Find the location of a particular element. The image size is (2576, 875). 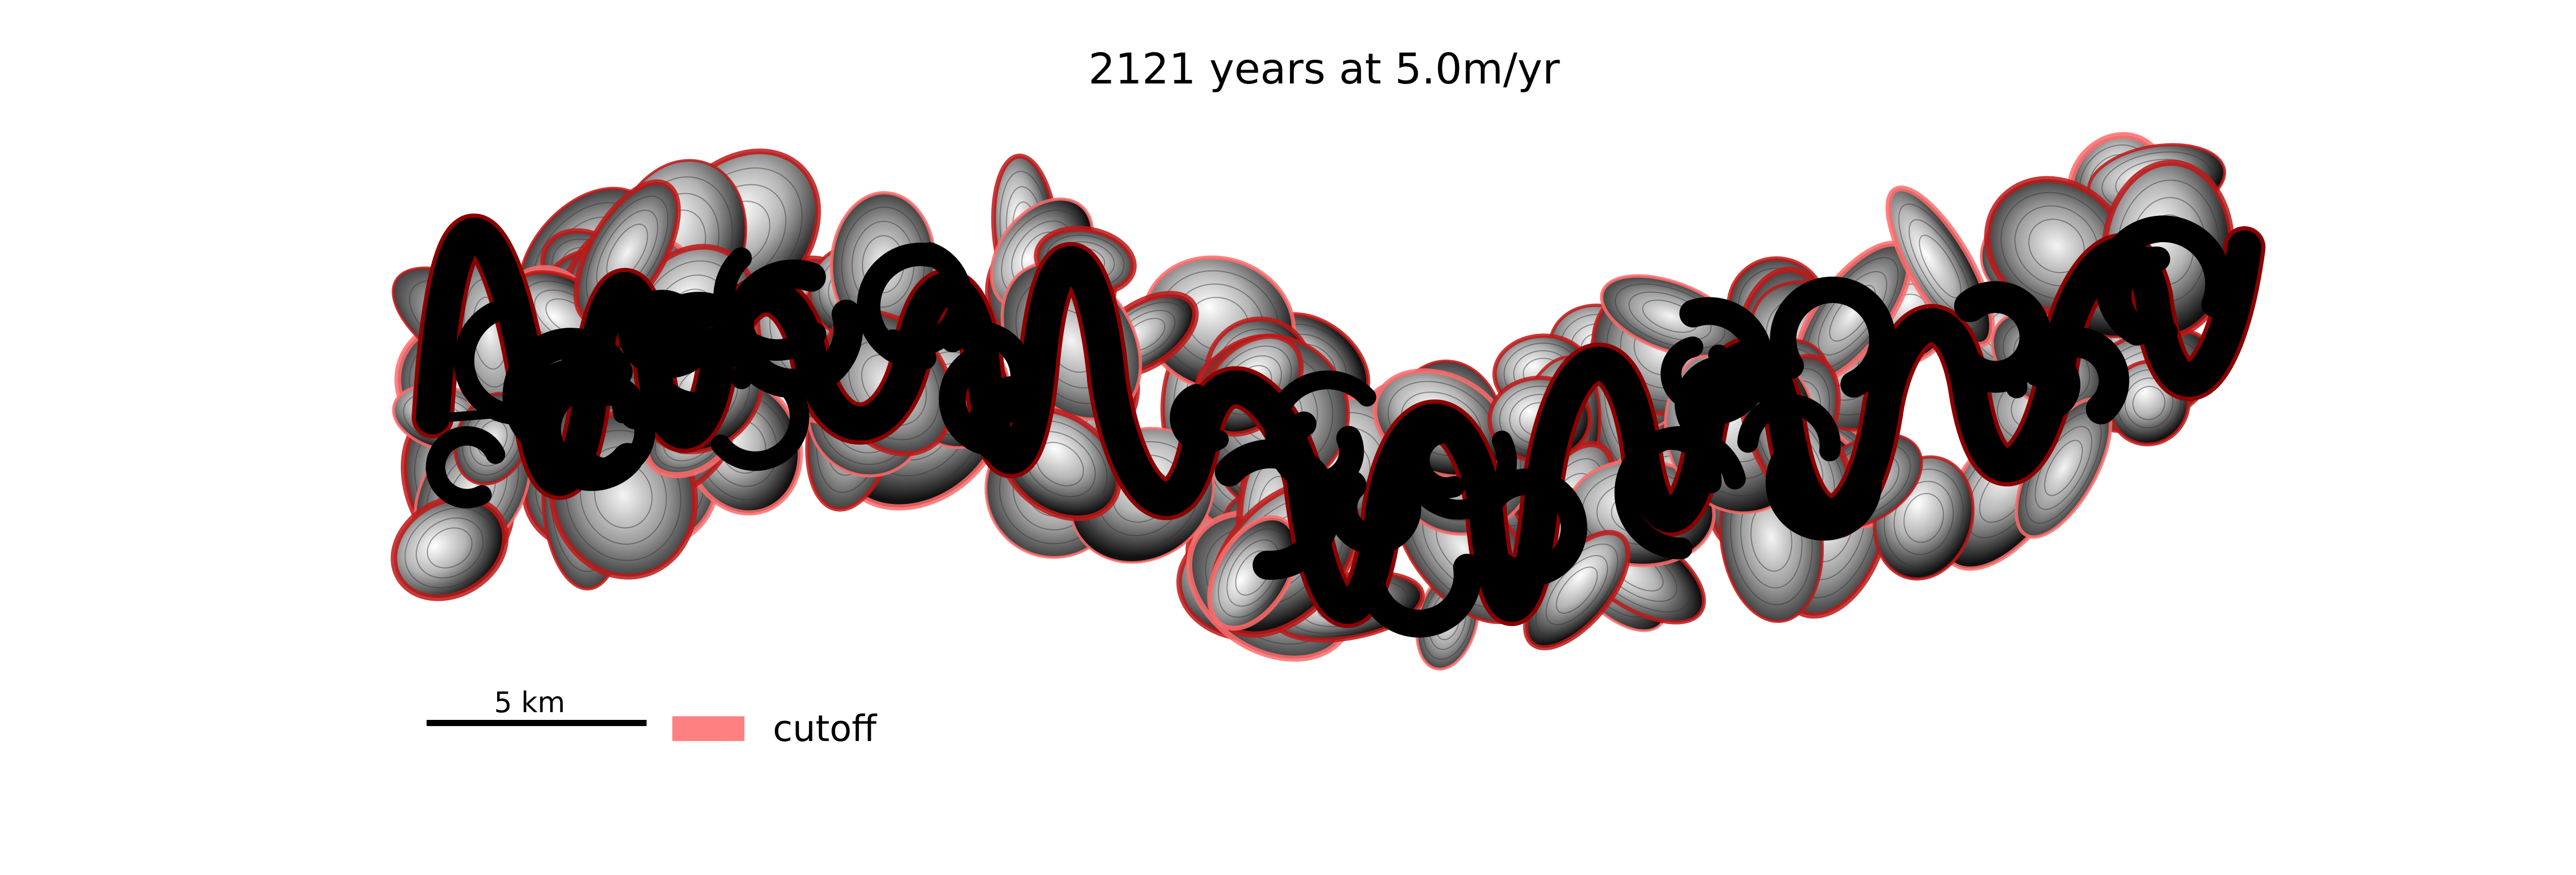

figure-title: 2121 years at 5.0m/yr is located at coordinates (1324, 69).